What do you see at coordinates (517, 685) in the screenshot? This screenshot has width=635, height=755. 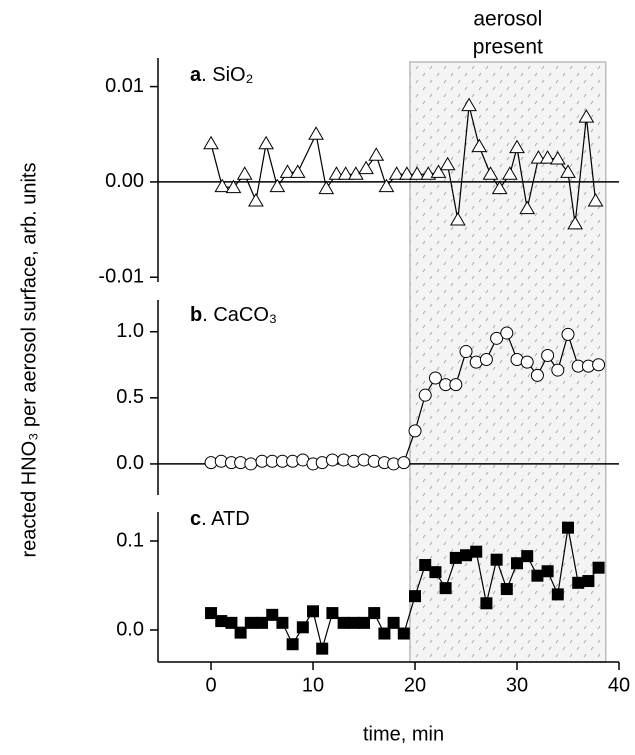 I see `x-tick-label: 30` at bounding box center [517, 685].